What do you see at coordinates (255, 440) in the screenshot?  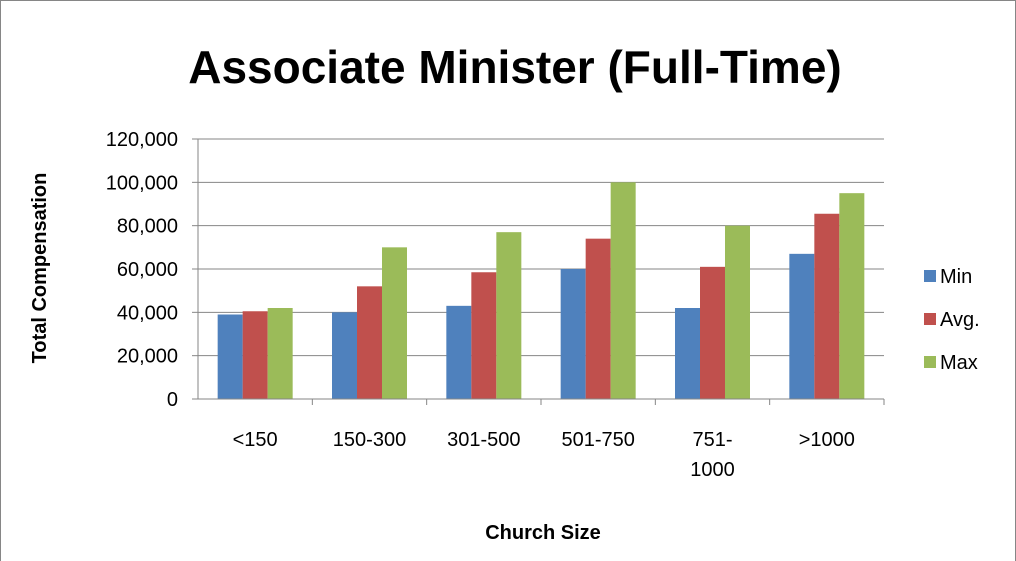 I see `x-tick-label: <150` at bounding box center [255, 440].